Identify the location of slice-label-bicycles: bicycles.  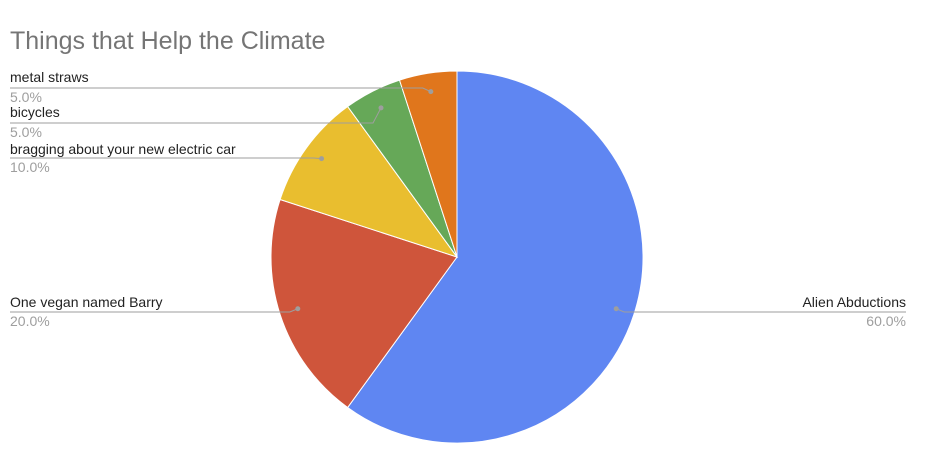
(35, 112).